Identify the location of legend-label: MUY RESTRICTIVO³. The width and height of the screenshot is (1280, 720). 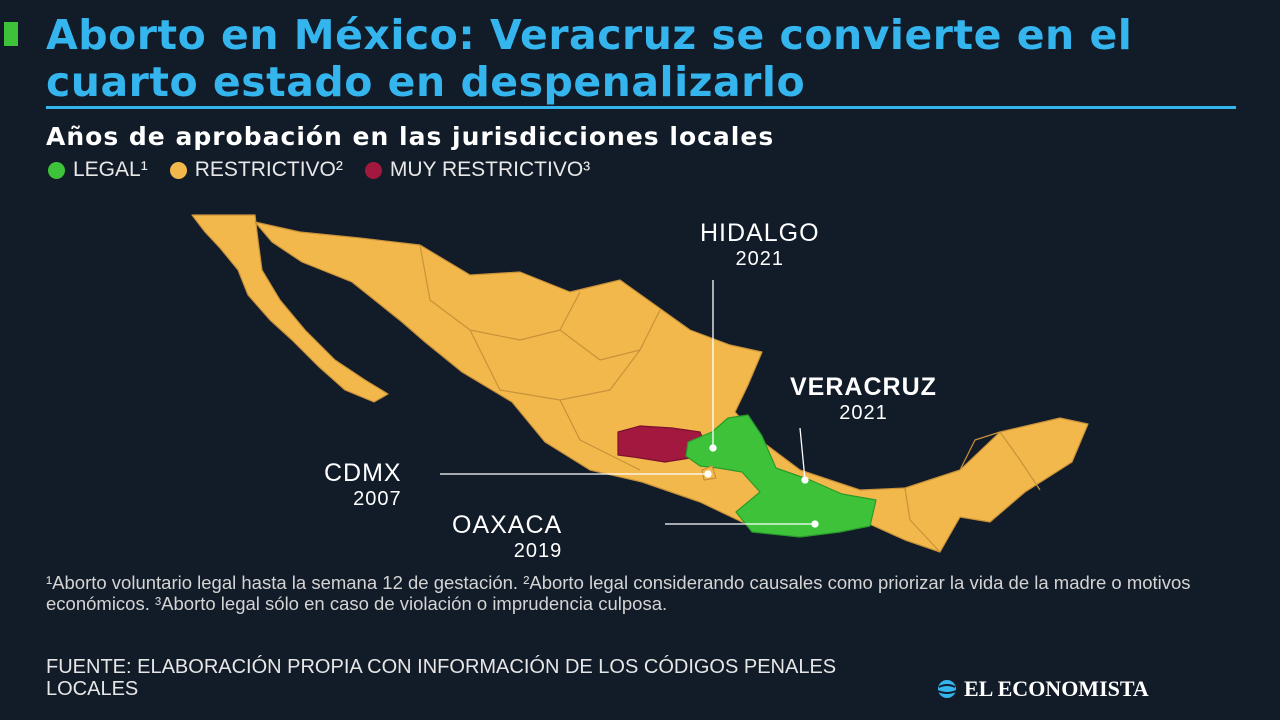
(490, 169).